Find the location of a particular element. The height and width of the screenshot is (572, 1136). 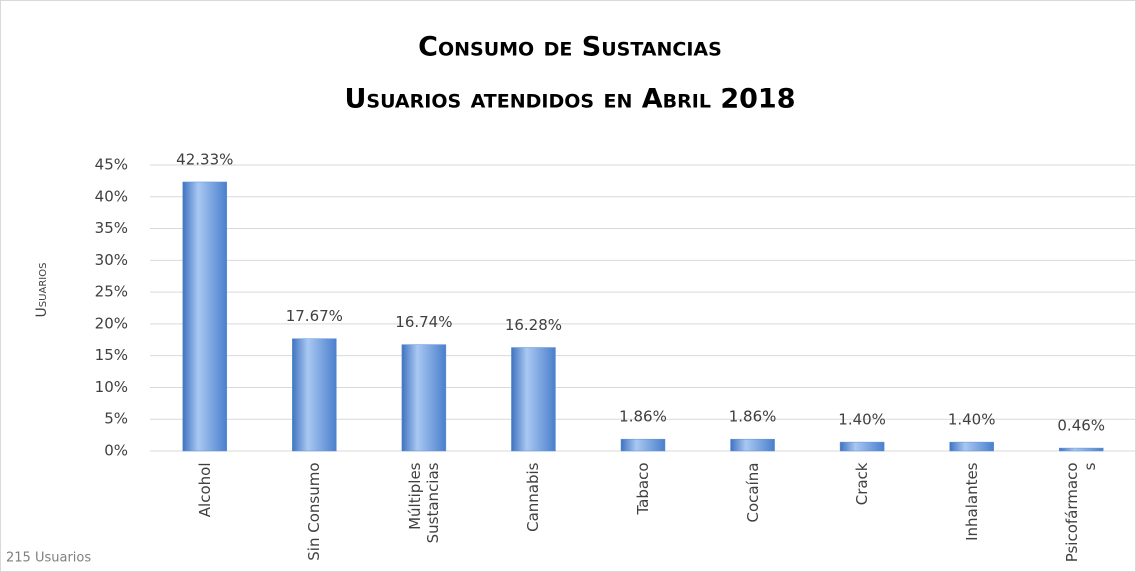

y-tick-label: 45% is located at coordinates (111, 165).